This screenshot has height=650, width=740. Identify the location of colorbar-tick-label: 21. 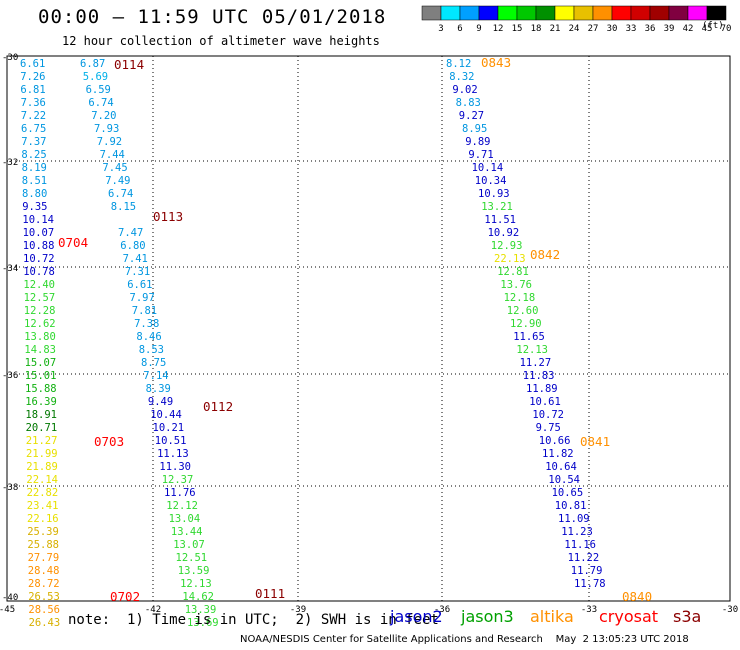
(555, 29).